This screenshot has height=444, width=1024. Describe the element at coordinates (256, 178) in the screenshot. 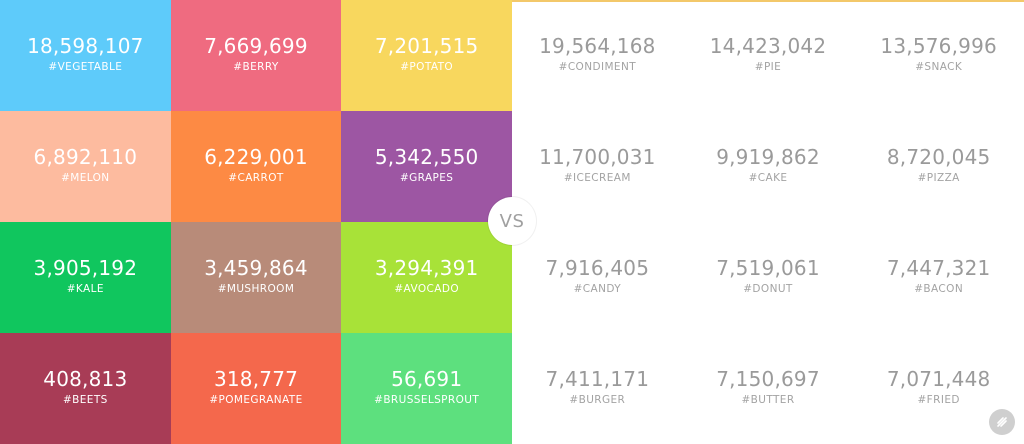

I see `tile-hashtag: #CARROT` at that location.